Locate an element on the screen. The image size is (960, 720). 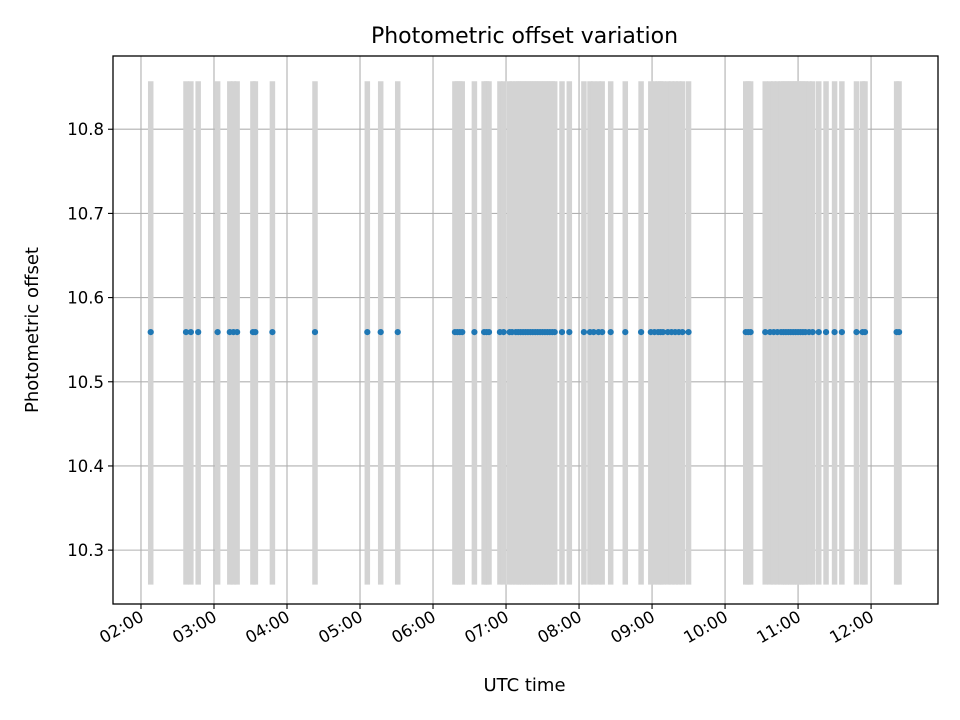
data-points is located at coordinates (525, 332).